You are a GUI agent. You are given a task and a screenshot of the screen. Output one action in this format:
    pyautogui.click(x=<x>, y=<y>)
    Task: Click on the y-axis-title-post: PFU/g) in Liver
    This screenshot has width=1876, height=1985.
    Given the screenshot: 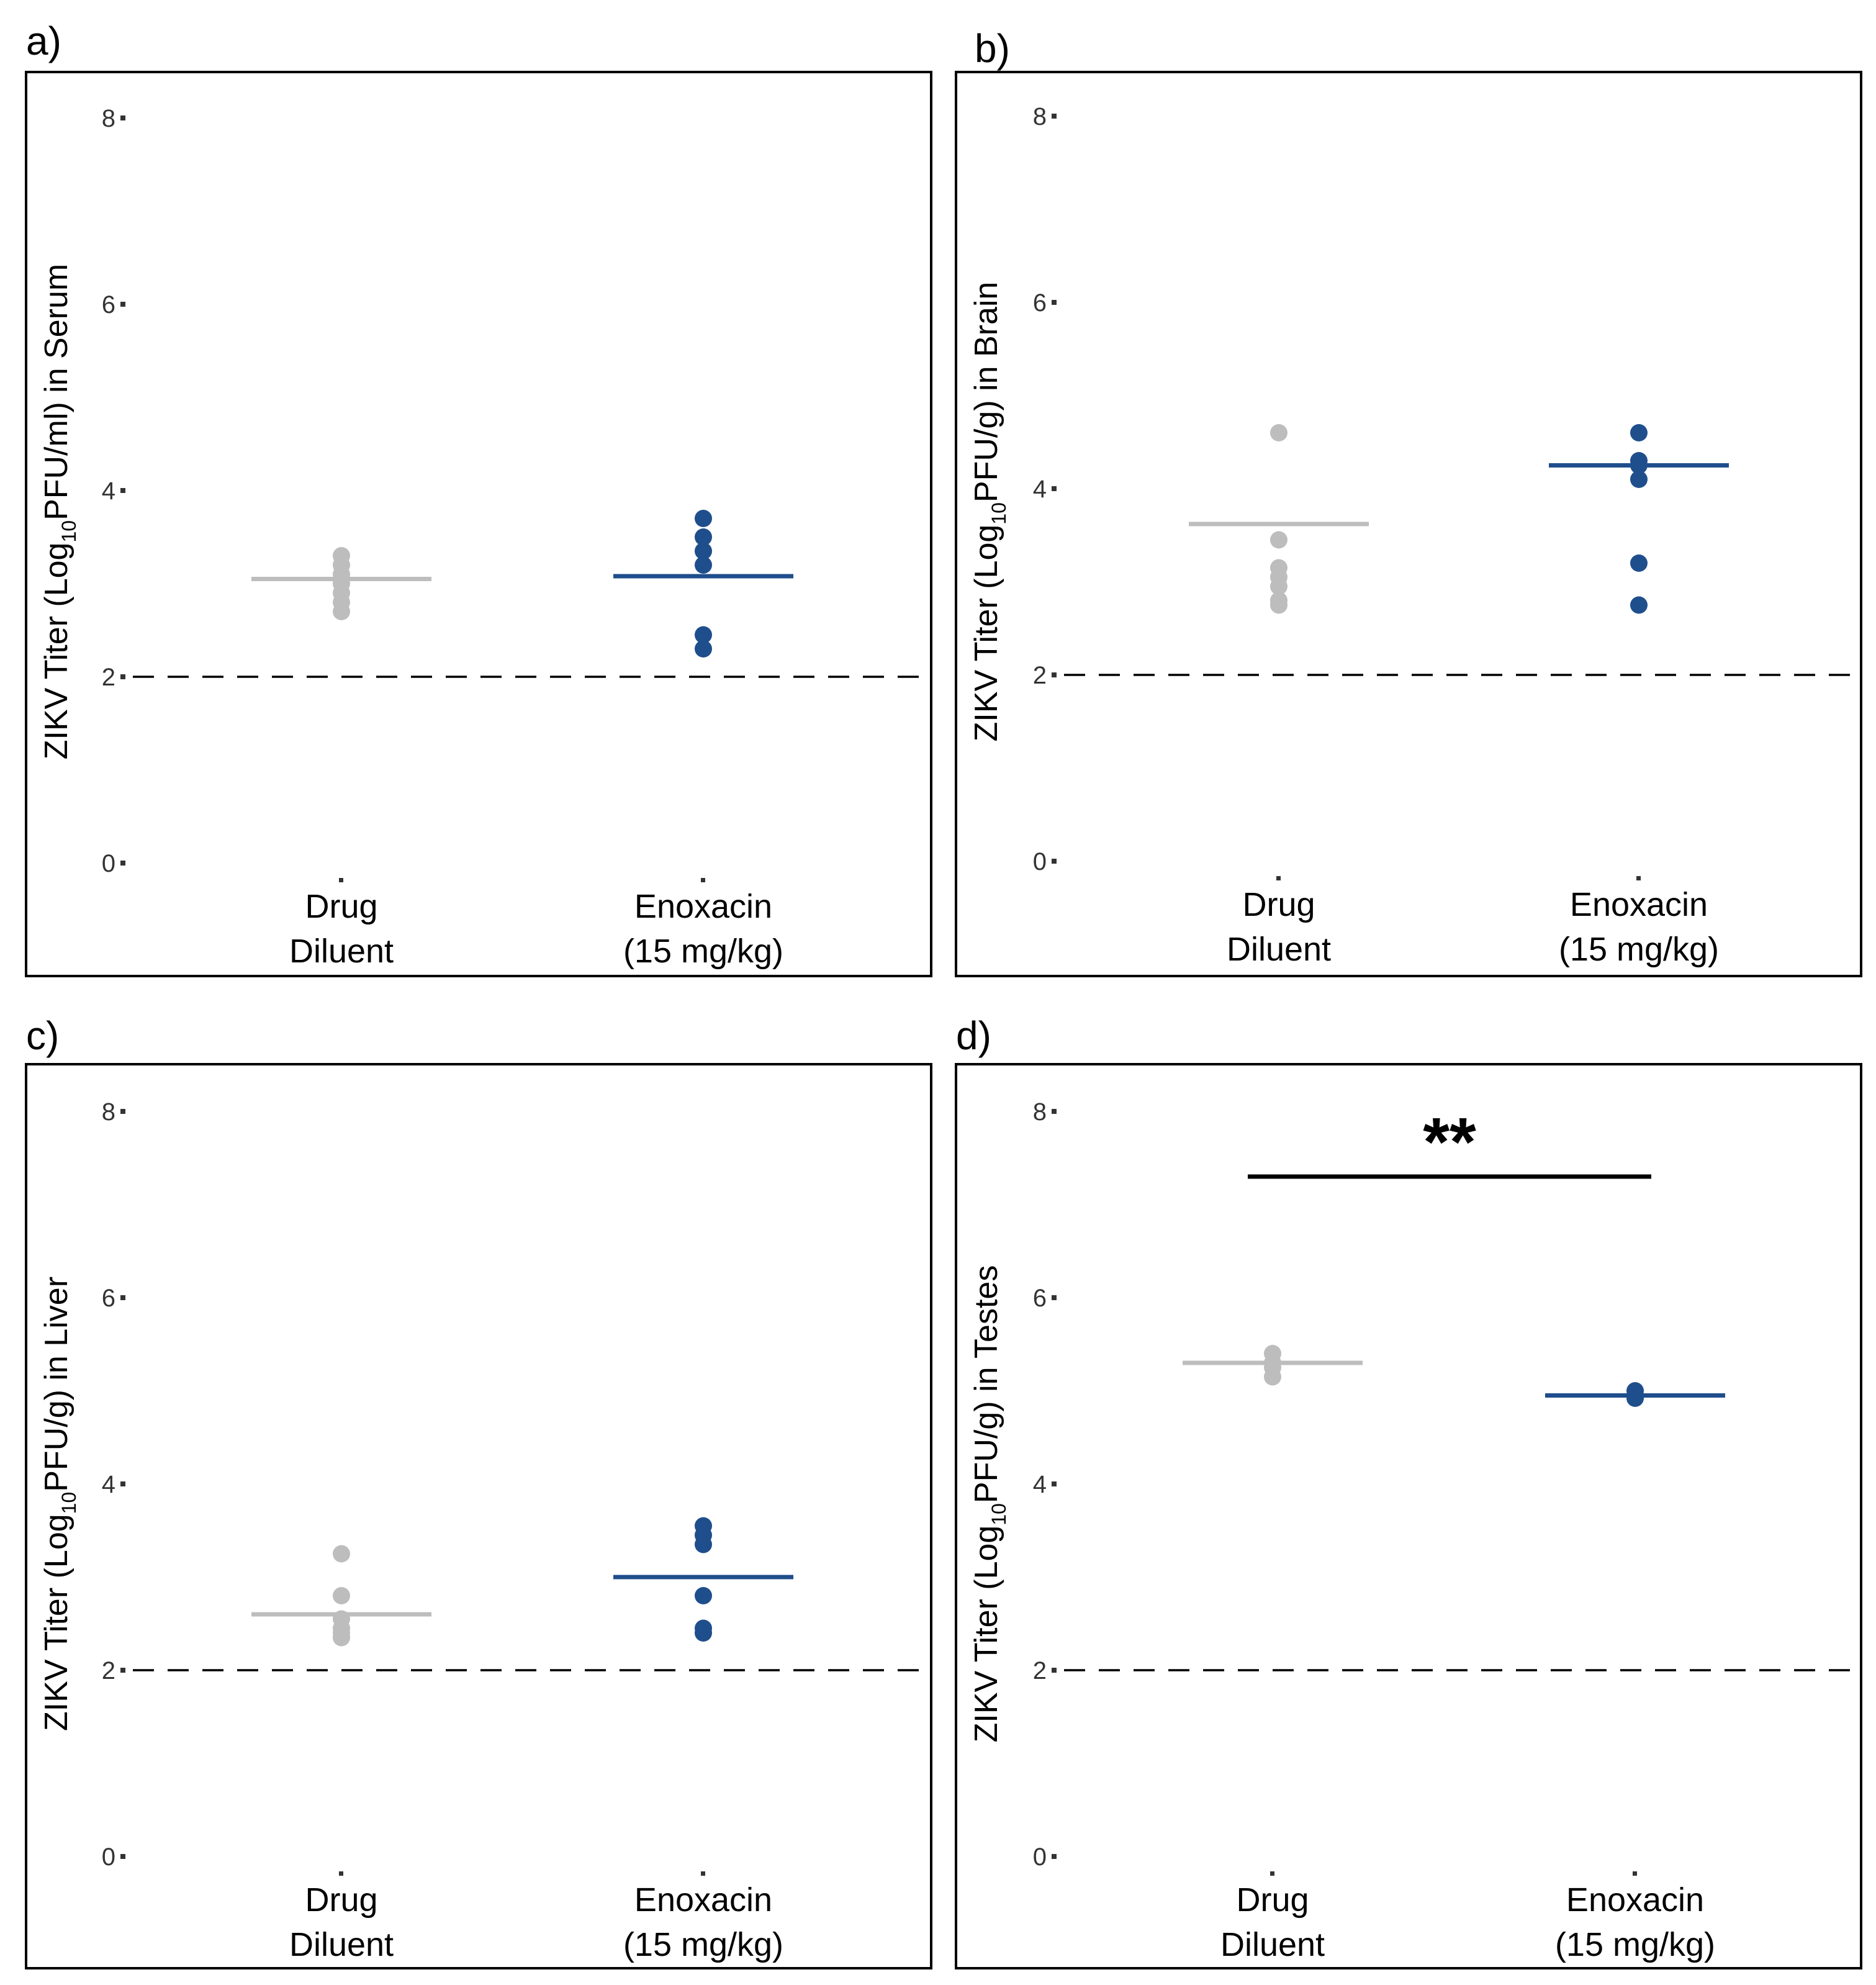 What is the action you would take?
    pyautogui.click(x=56, y=1385)
    